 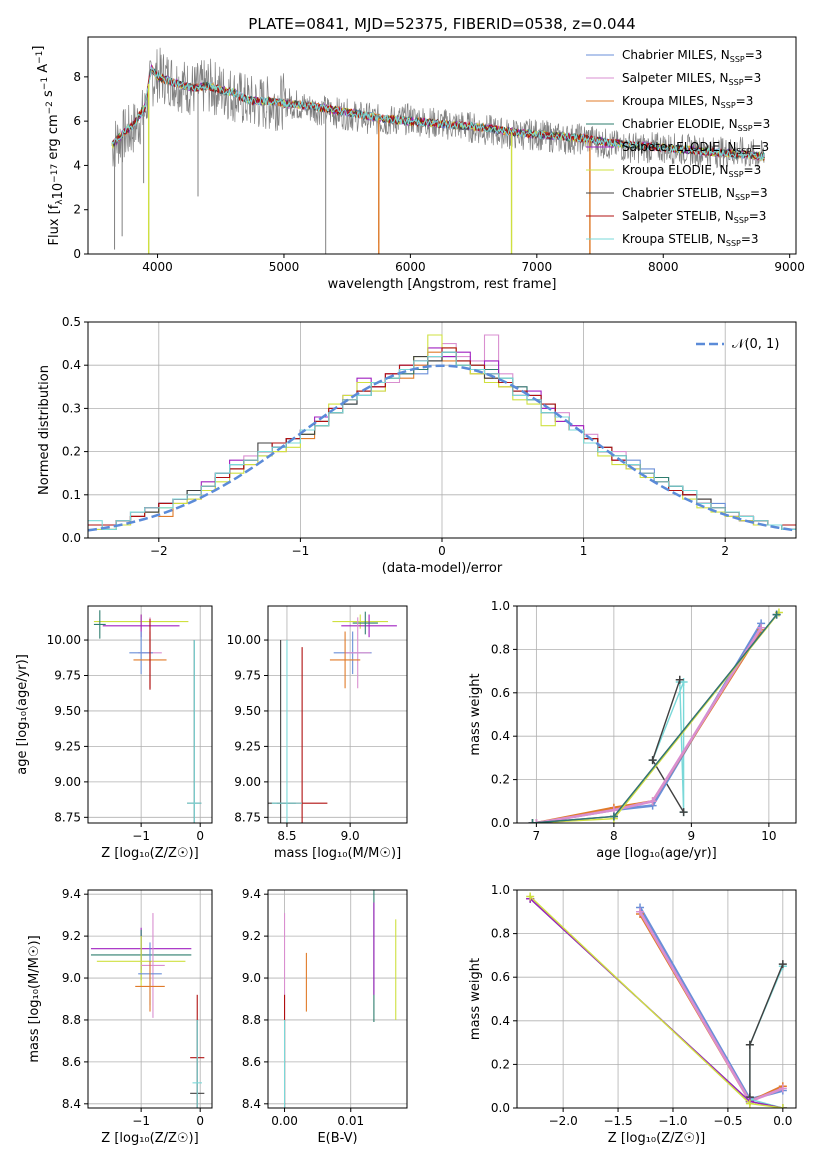 What do you see at coordinates (286, 836) in the screenshot?
I see `x-tick-label: 8.5` at bounding box center [286, 836].